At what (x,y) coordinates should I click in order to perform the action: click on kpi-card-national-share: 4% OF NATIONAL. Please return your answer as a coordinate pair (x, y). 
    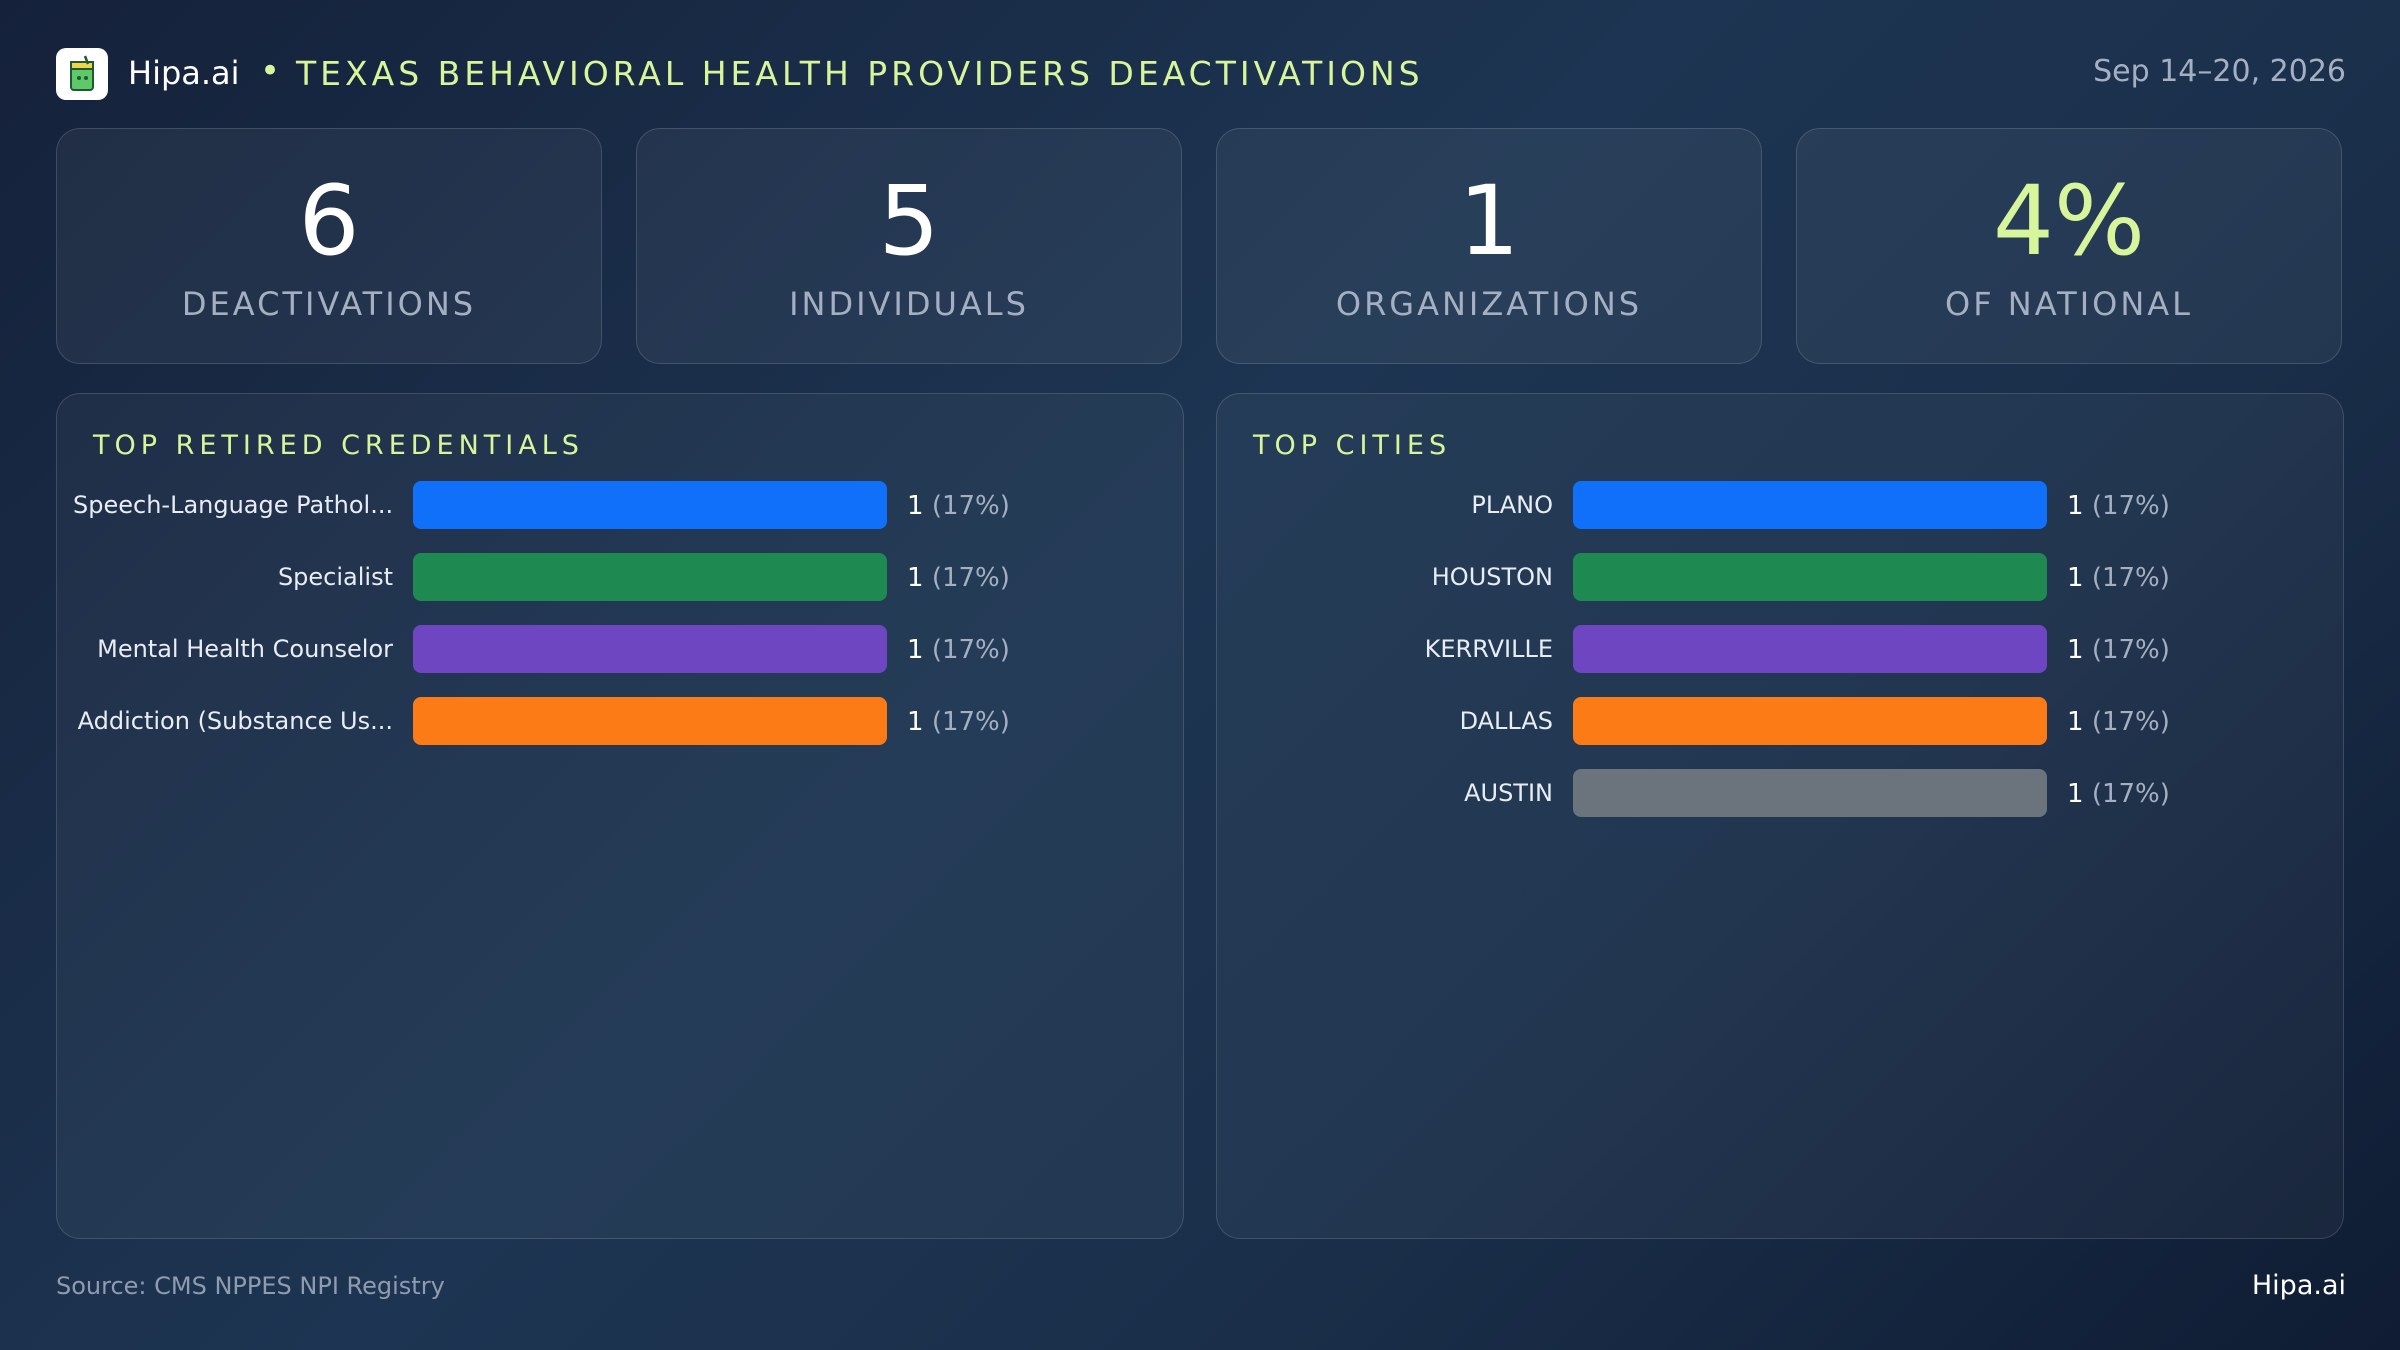
    Looking at the image, I should click on (2069, 246).